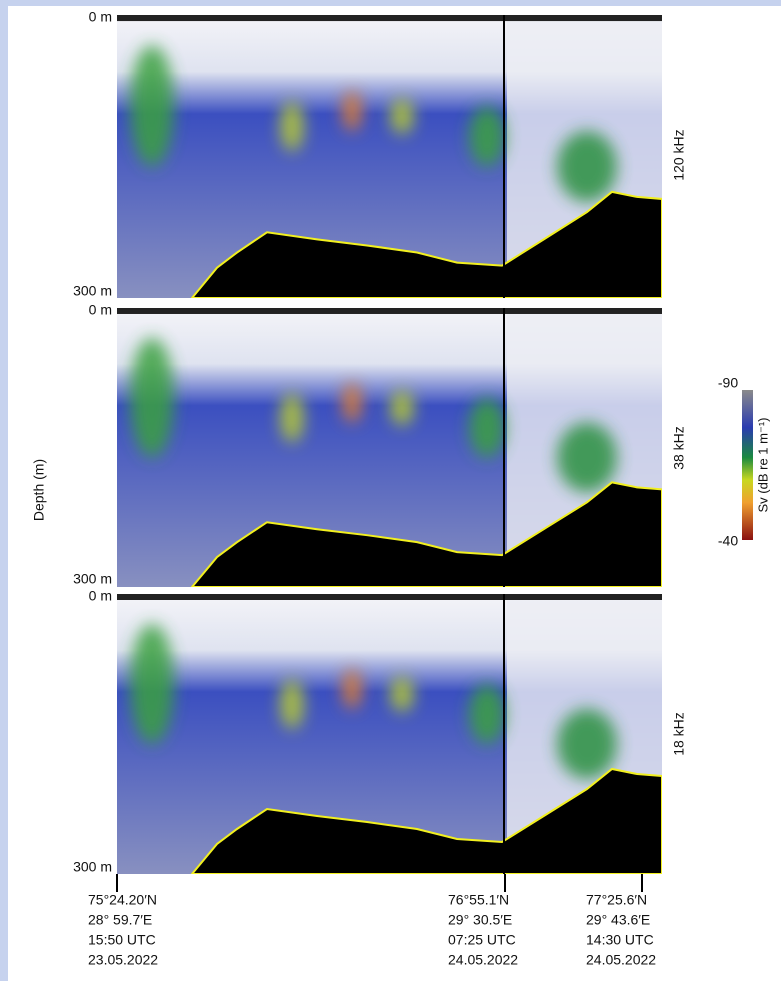 The image size is (781, 981). What do you see at coordinates (123, 960) in the screenshot?
I see `station-label: 23.05.2022` at bounding box center [123, 960].